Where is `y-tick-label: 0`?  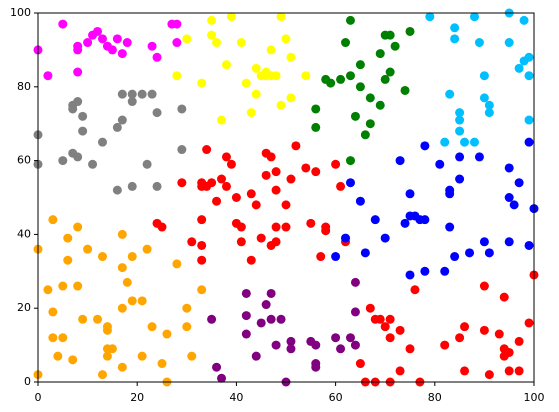 y-tick-label: 0 is located at coordinates (27, 381).